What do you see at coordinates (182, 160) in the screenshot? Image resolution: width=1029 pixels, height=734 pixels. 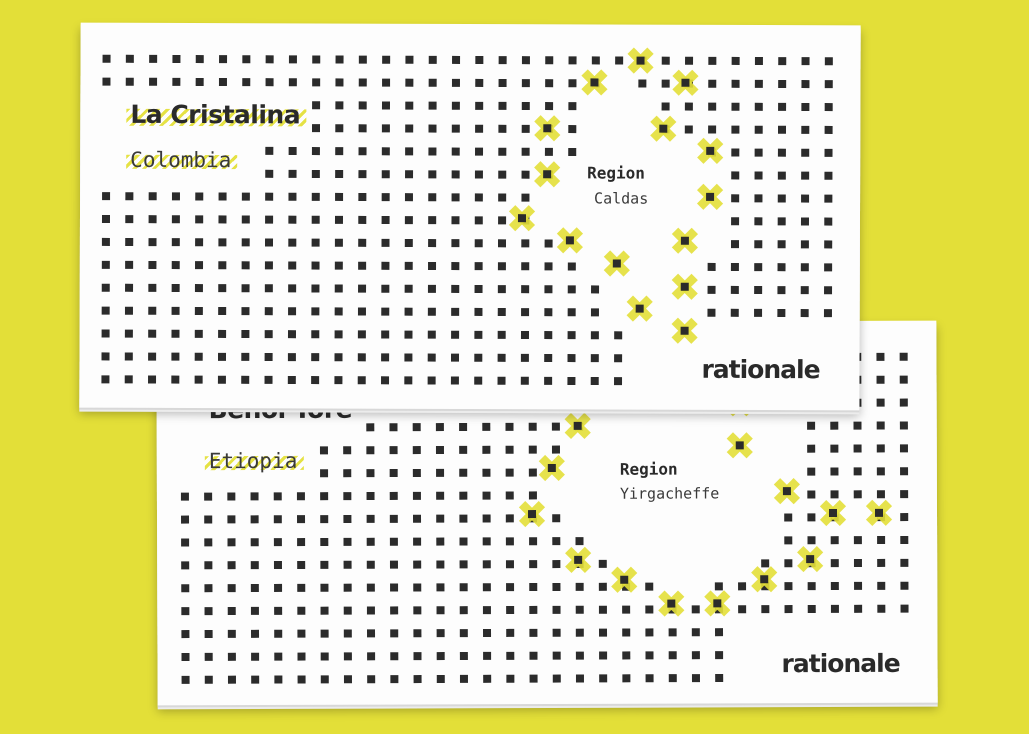 I see `country-colombia: Colombia` at bounding box center [182, 160].